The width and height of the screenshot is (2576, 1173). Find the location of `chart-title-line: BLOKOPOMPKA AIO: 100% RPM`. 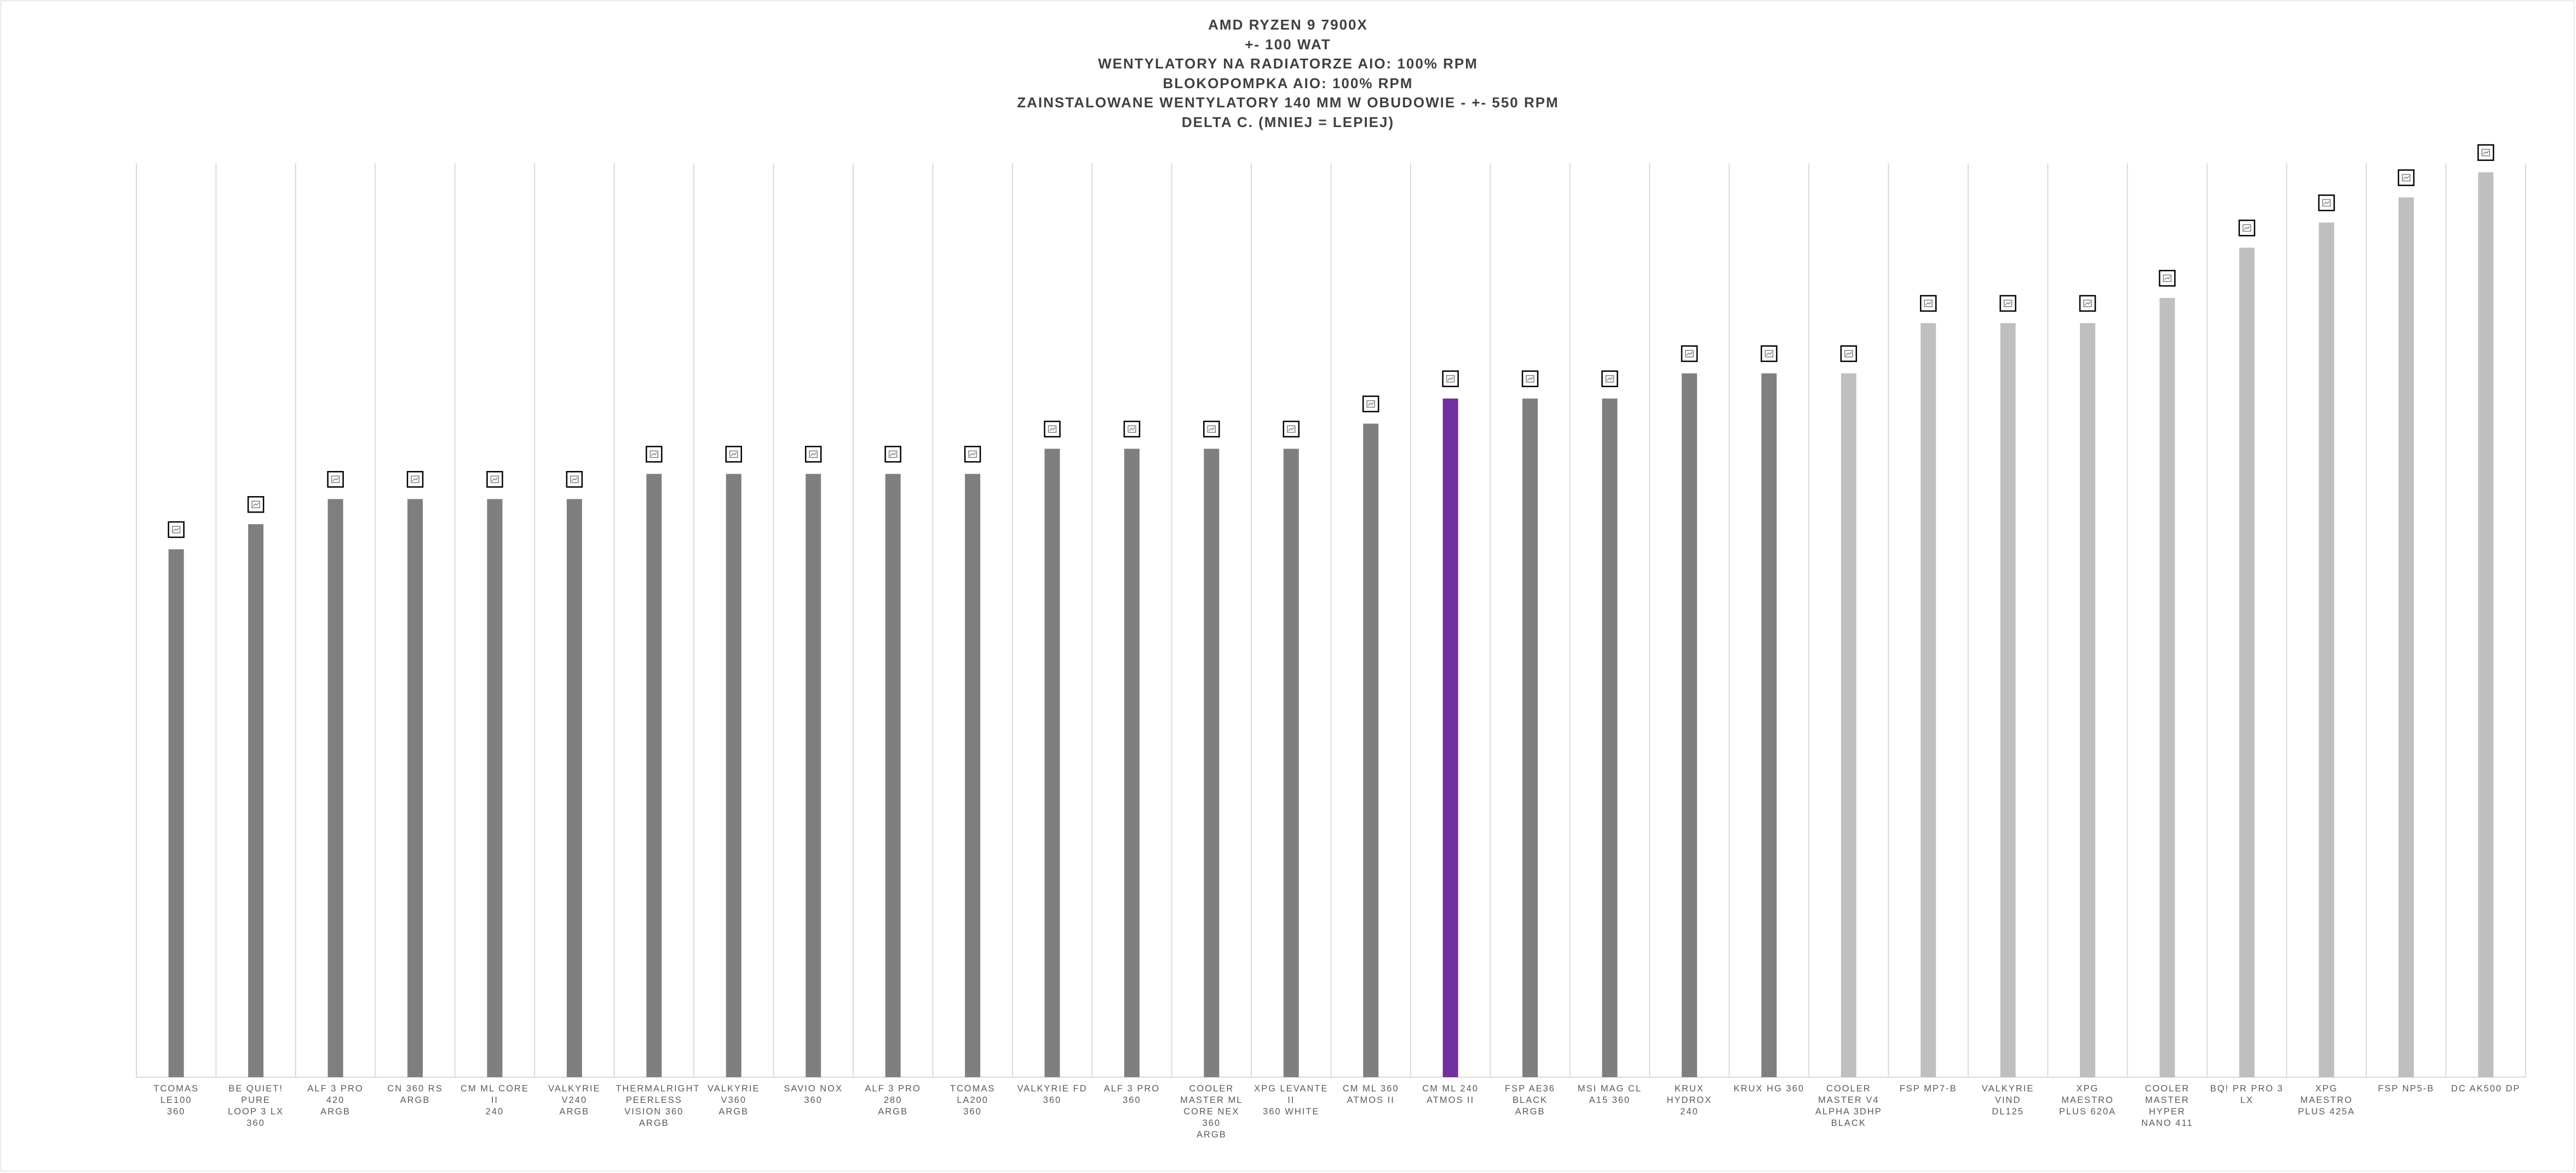

chart-title-line: BLOKOPOMPKA AIO: 100% RPM is located at coordinates (1288, 82).